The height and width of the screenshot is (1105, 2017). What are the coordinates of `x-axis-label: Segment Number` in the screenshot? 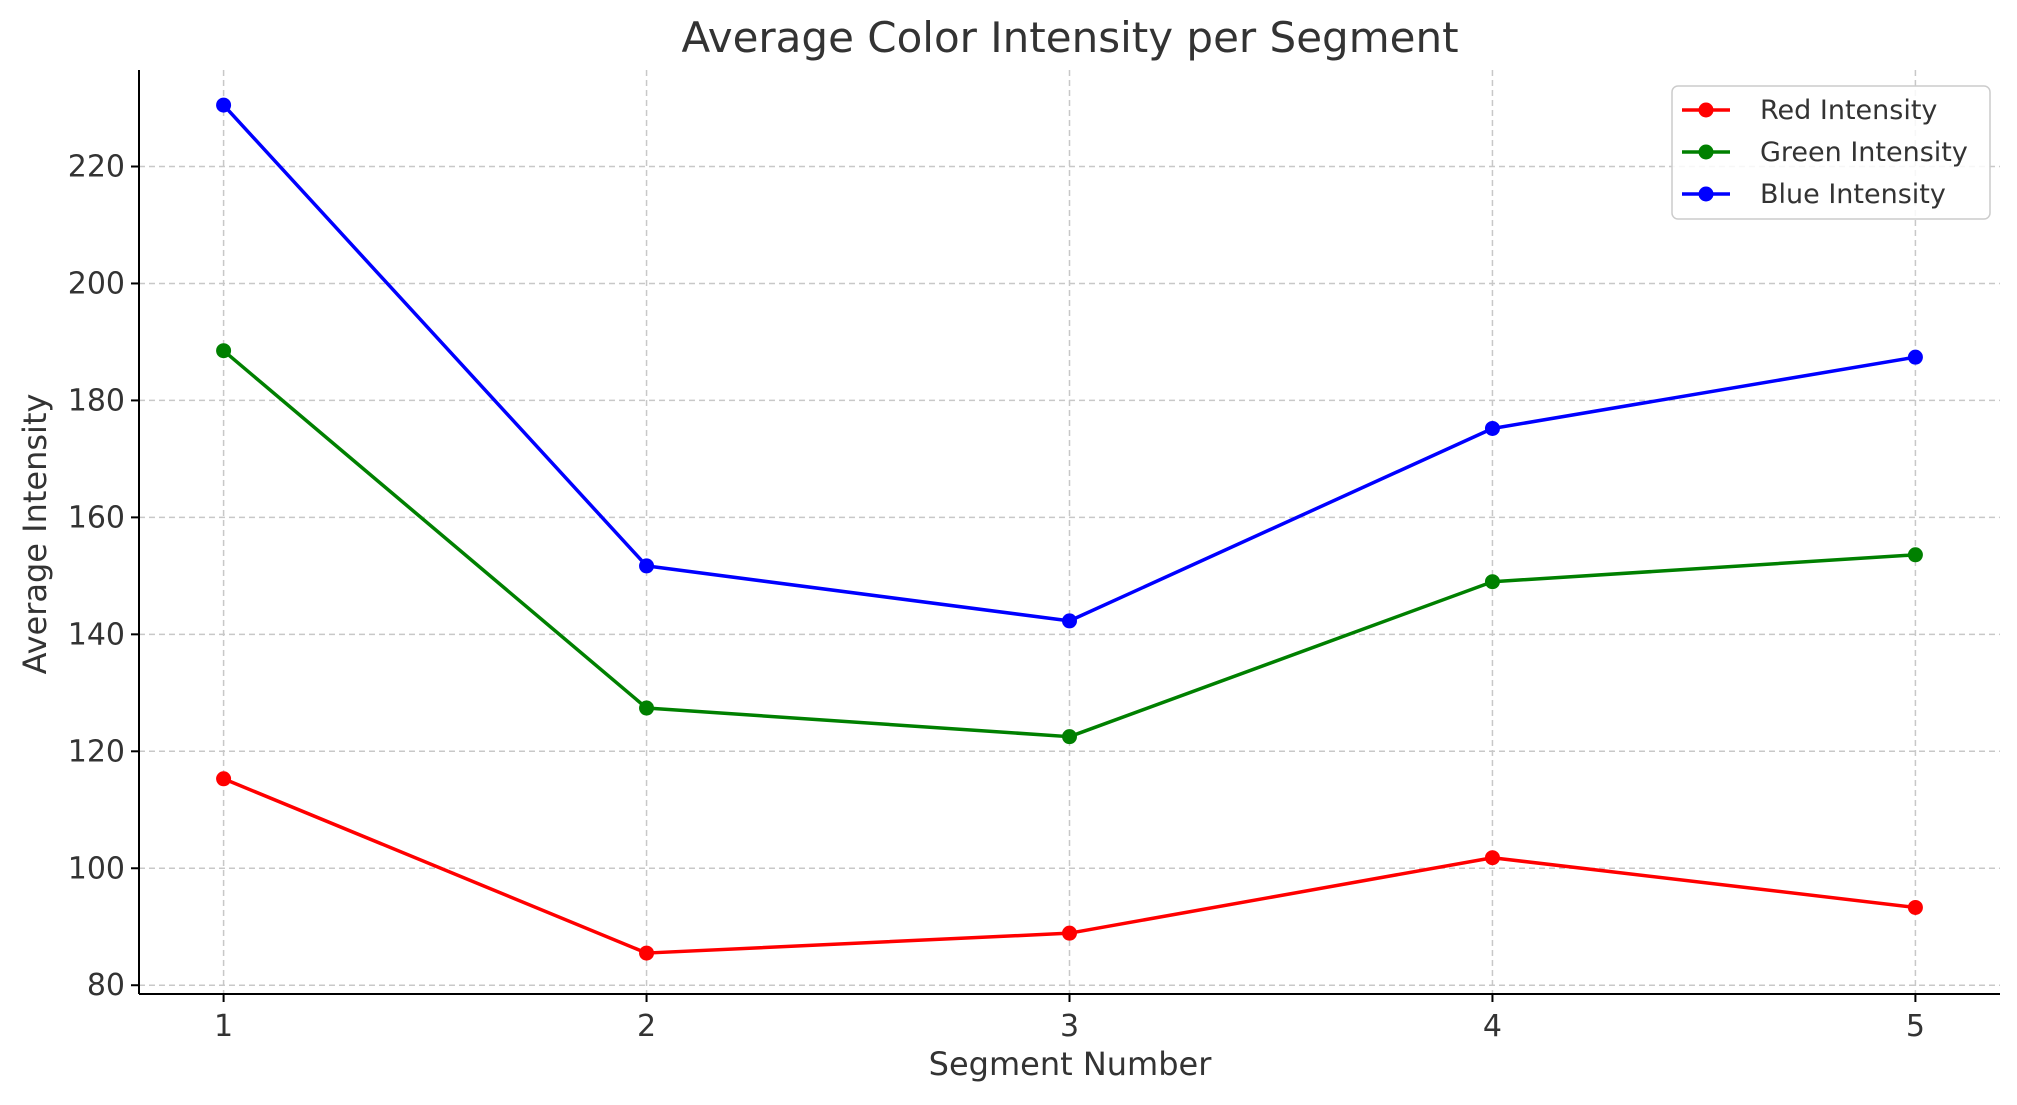 It's located at (1071, 1064).